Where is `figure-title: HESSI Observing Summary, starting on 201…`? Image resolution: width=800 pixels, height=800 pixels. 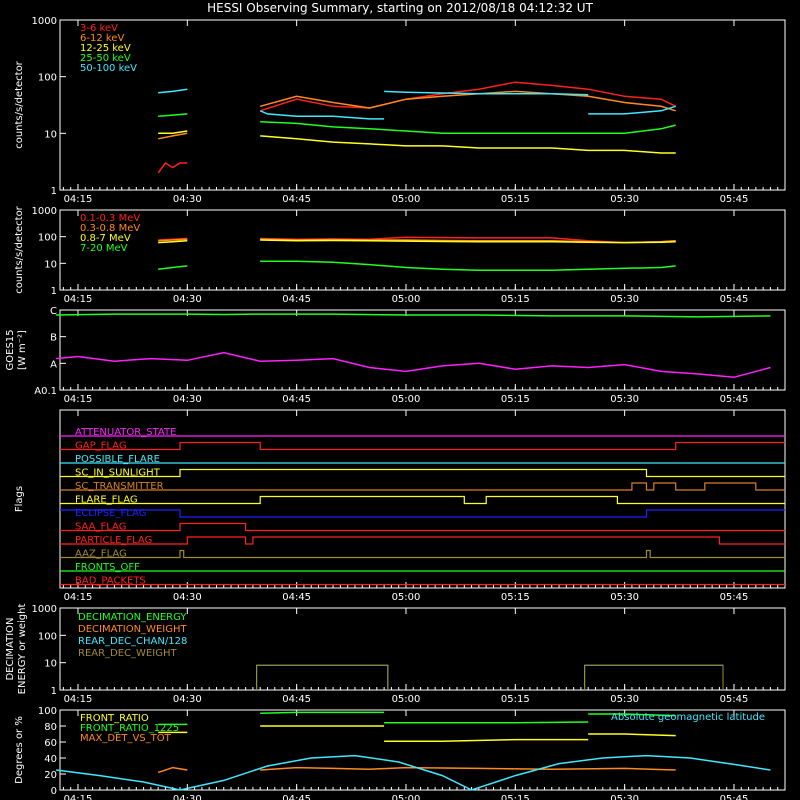 figure-title: HESSI Observing Summary, starting on 201… is located at coordinates (400, 8).